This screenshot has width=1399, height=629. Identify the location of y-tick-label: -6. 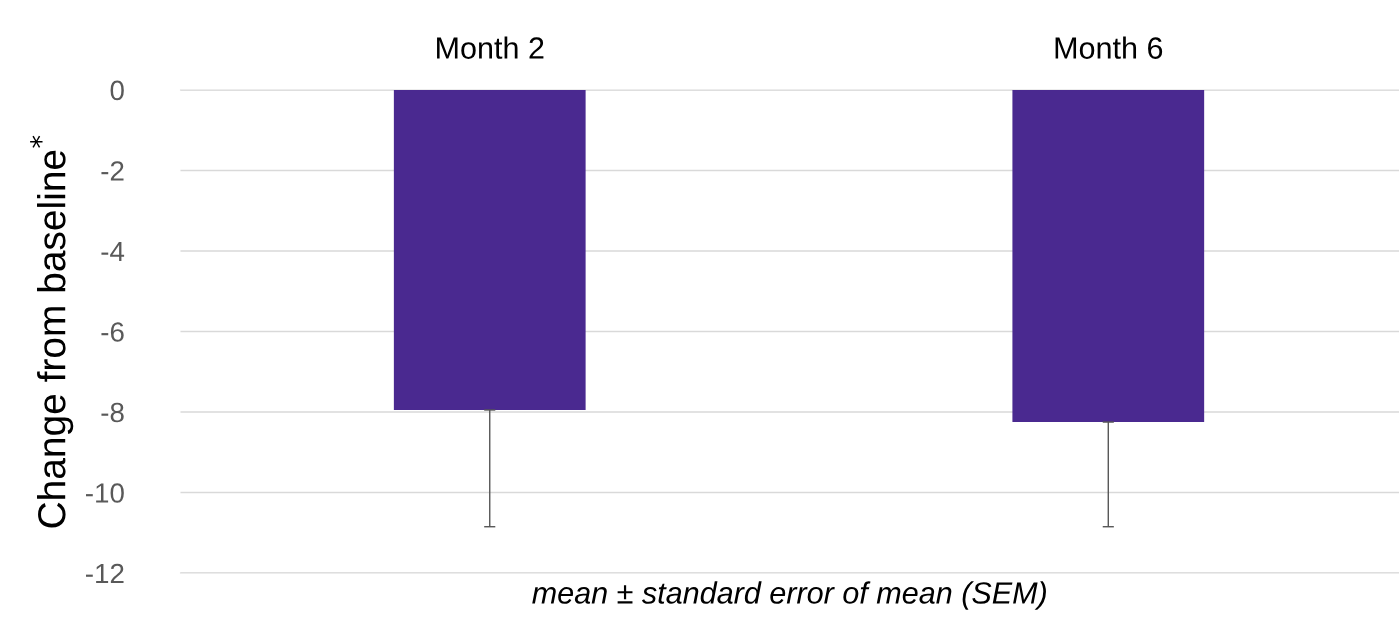
(112, 332).